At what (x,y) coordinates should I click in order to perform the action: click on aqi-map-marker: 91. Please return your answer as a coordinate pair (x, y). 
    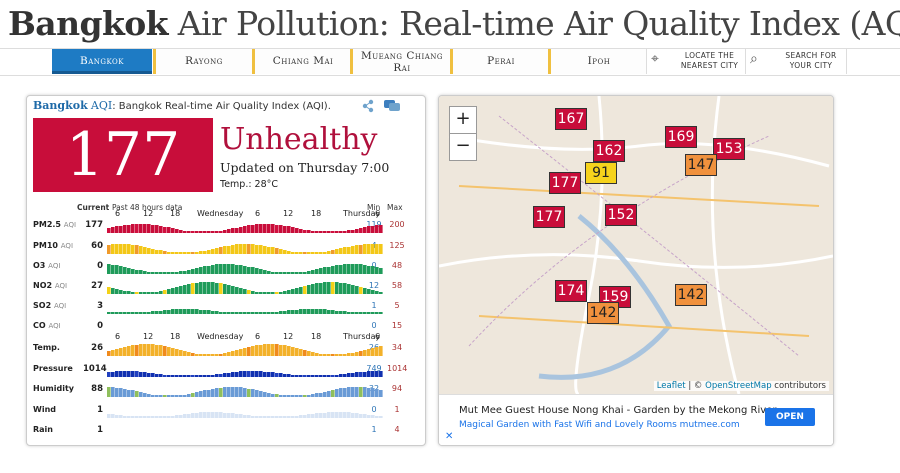
    Looking at the image, I should click on (601, 173).